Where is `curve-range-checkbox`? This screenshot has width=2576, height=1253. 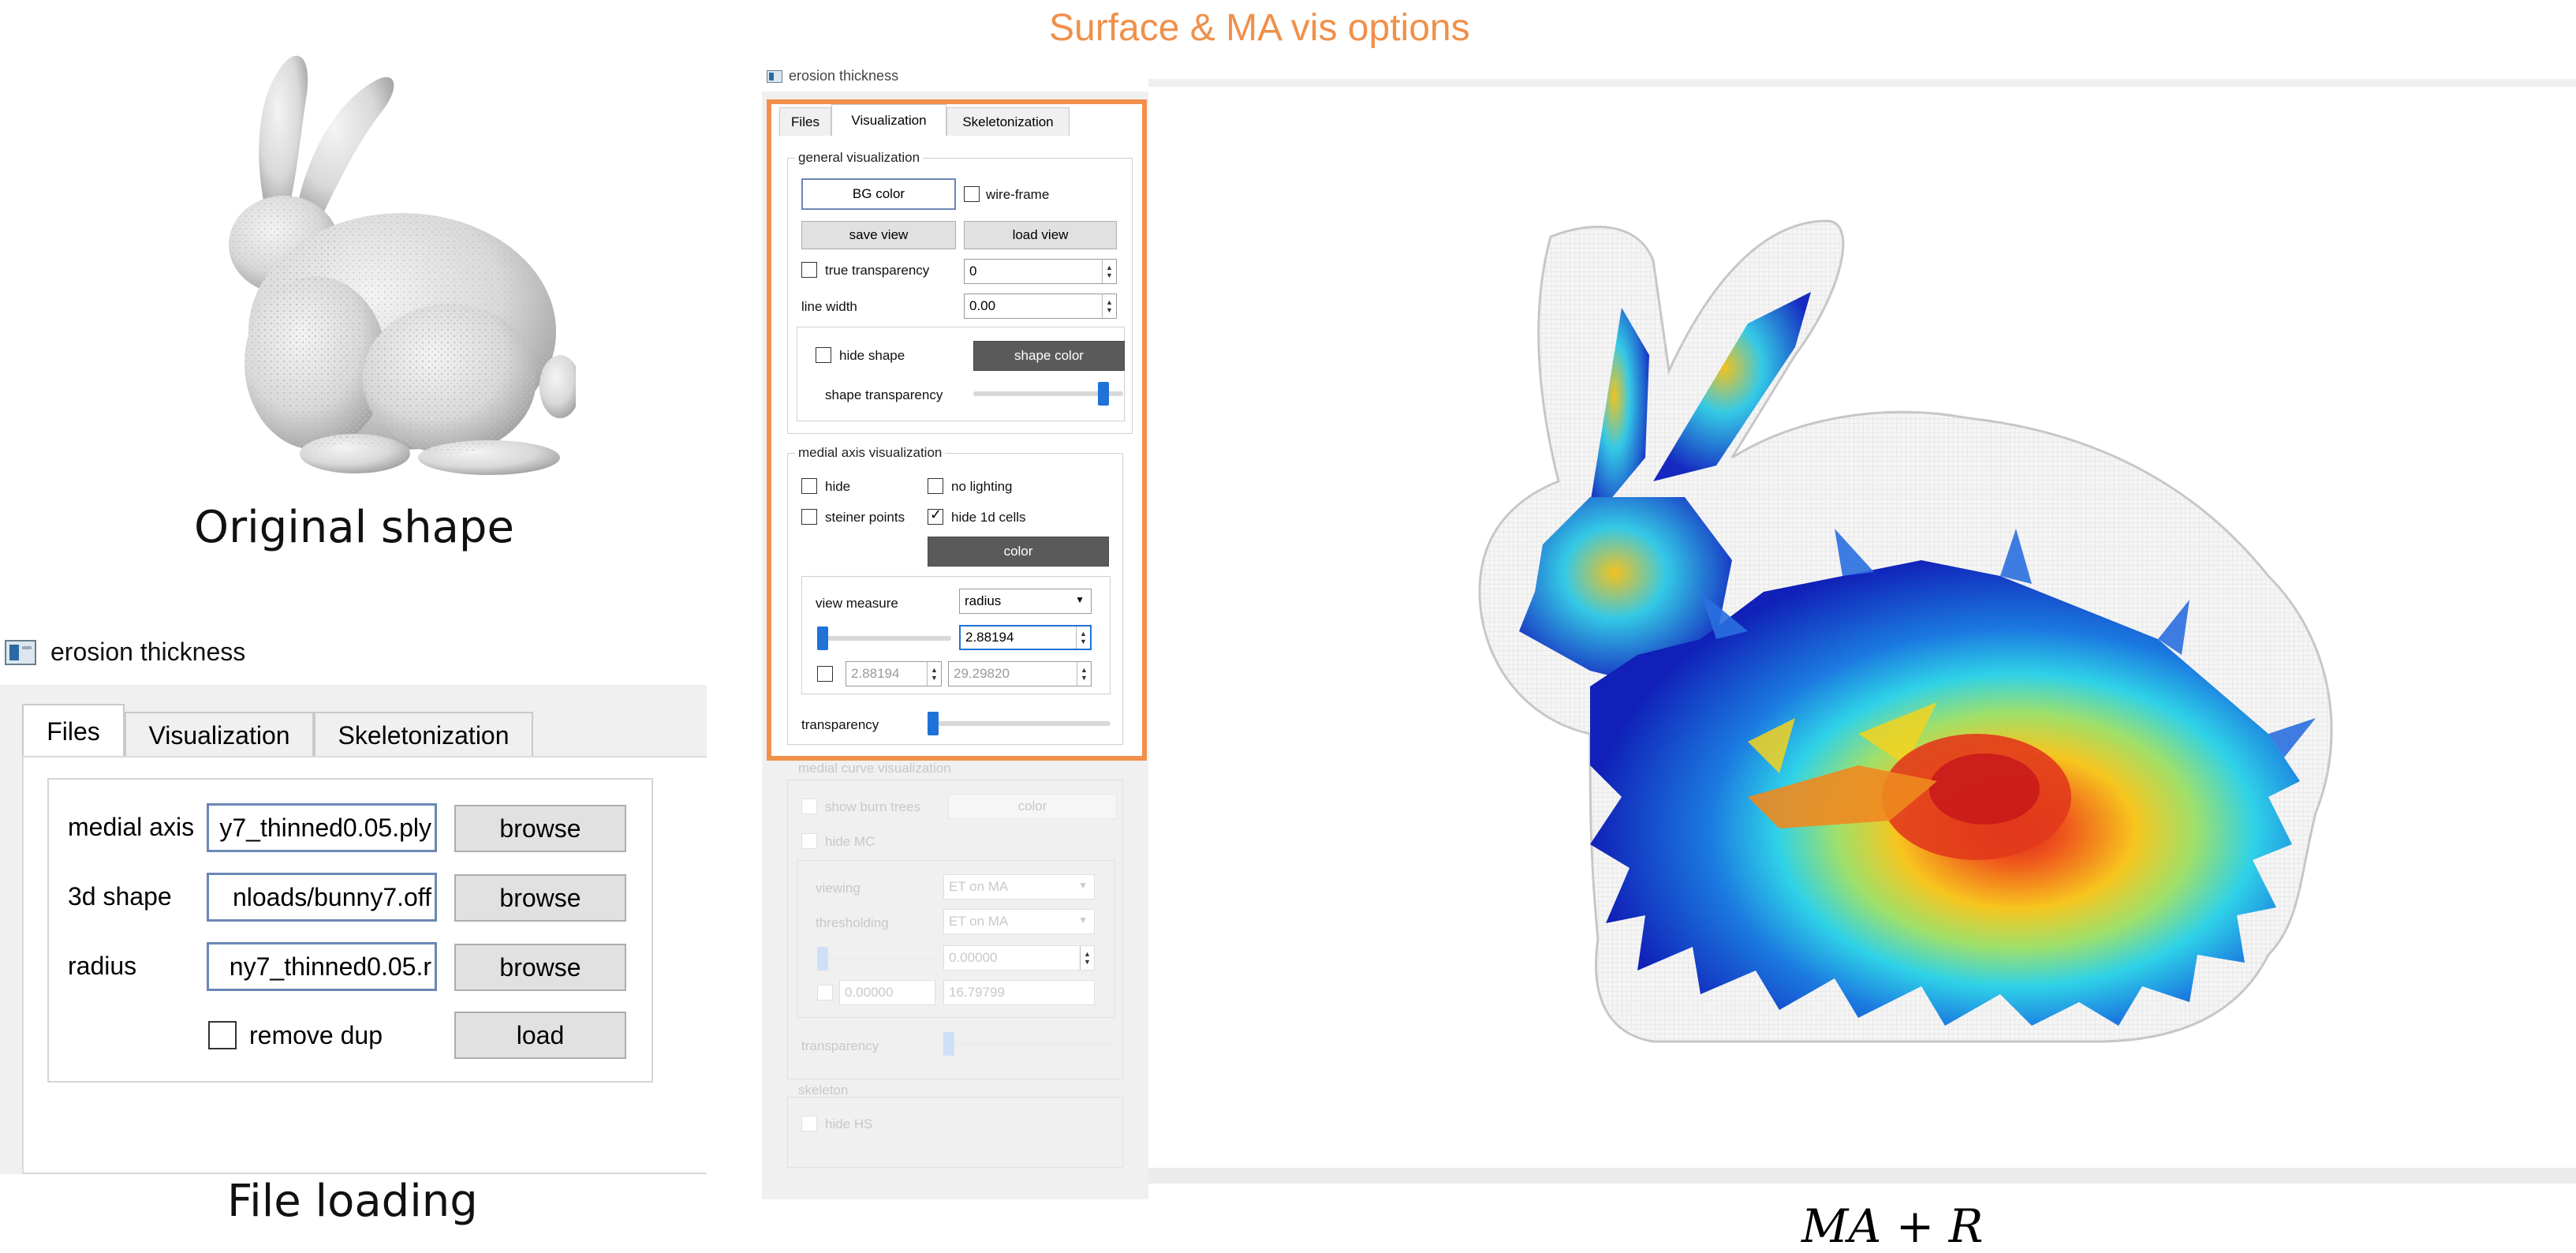
curve-range-checkbox is located at coordinates (825, 993).